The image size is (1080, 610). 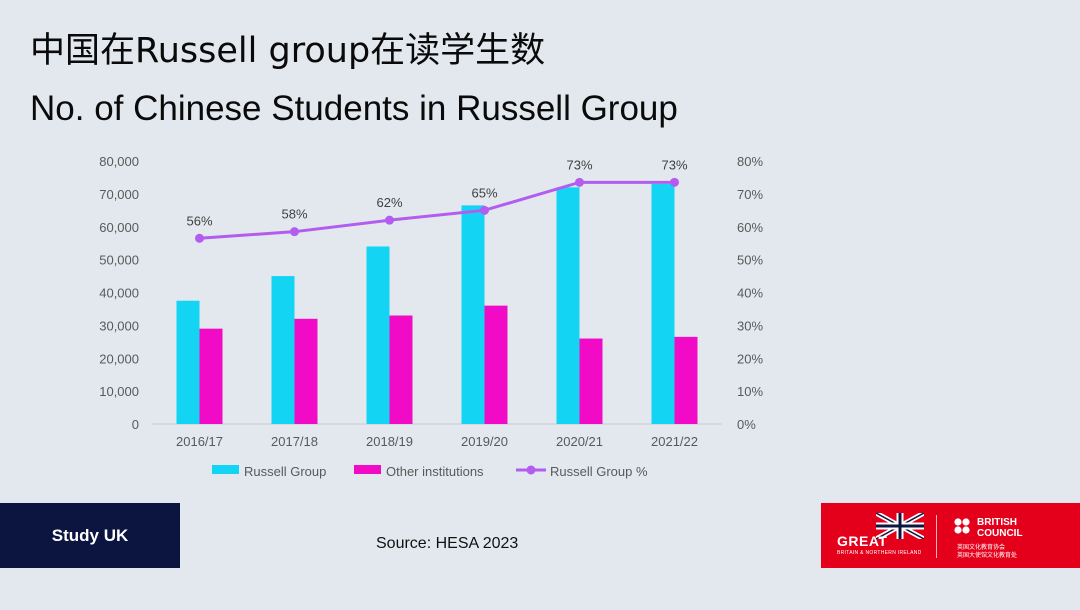 I want to click on british-council-dots-icon, so click(x=962, y=526).